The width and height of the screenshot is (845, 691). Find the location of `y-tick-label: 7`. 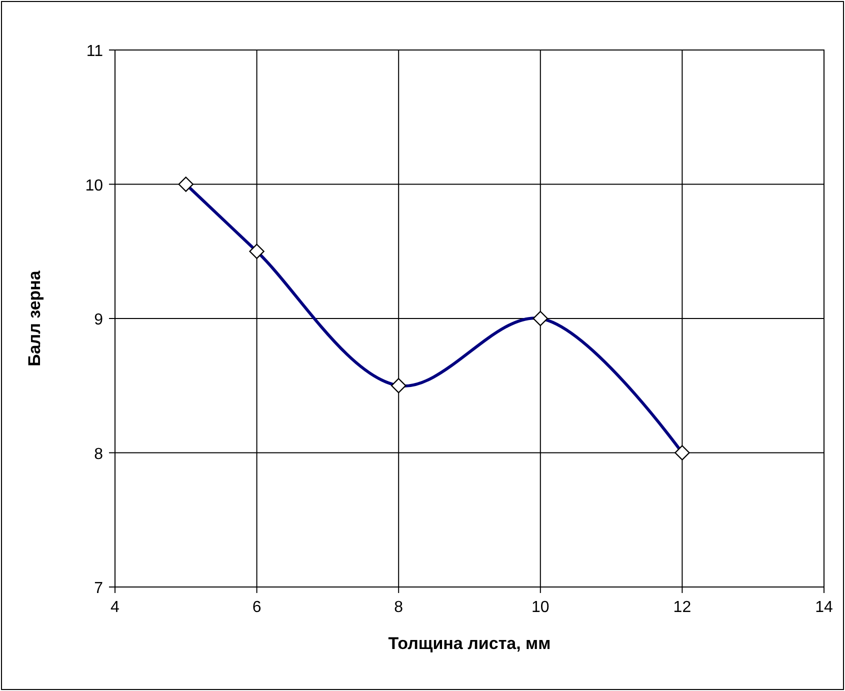

y-tick-label: 7 is located at coordinates (99, 588).